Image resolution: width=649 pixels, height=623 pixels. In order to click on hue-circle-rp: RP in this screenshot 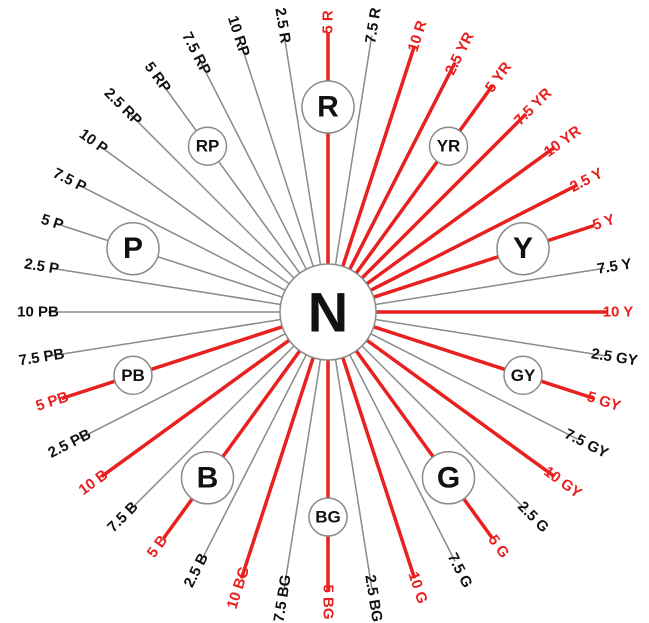, I will do `click(207, 146)`.